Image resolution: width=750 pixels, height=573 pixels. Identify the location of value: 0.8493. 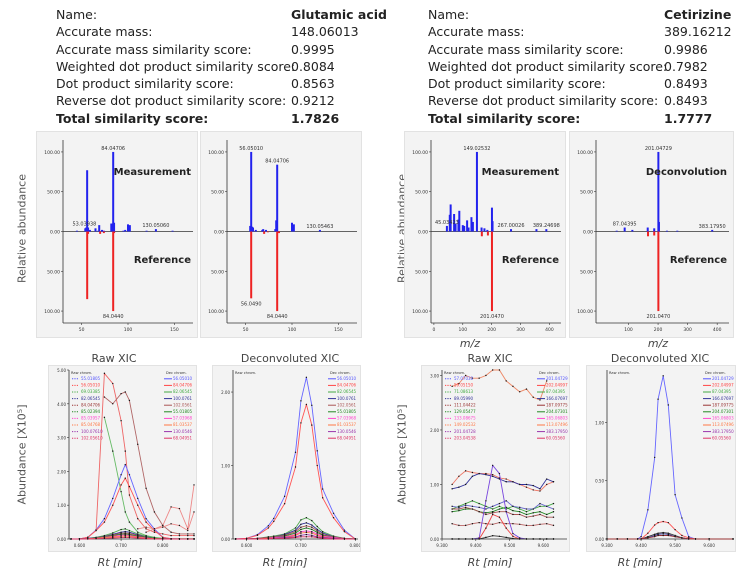
(686, 84).